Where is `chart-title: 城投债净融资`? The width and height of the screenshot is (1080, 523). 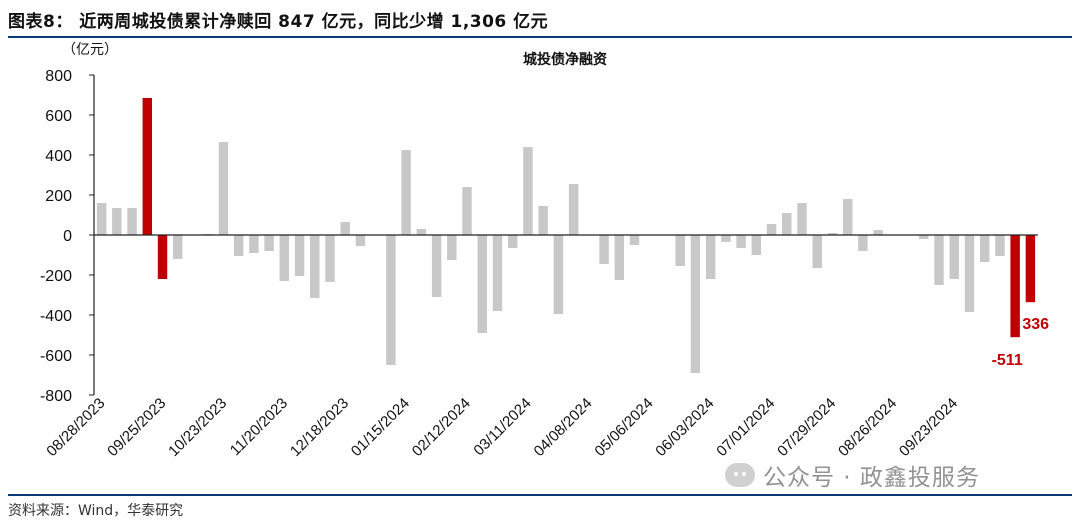 chart-title: 城投债净融资 is located at coordinates (565, 59).